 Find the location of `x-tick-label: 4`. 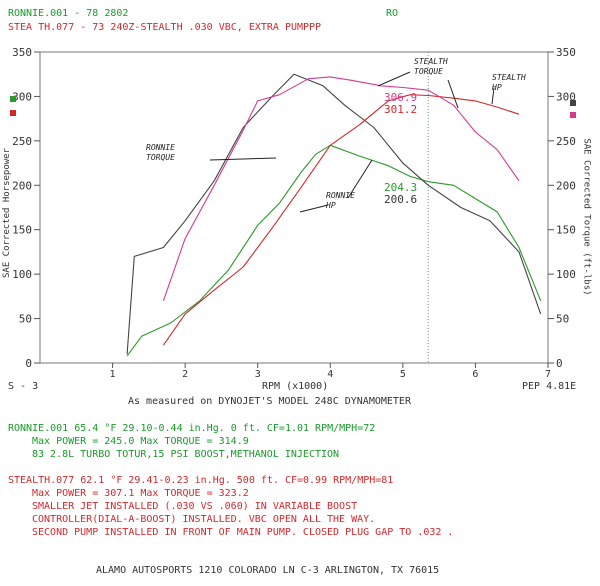

x-tick-label: 4 is located at coordinates (330, 374).